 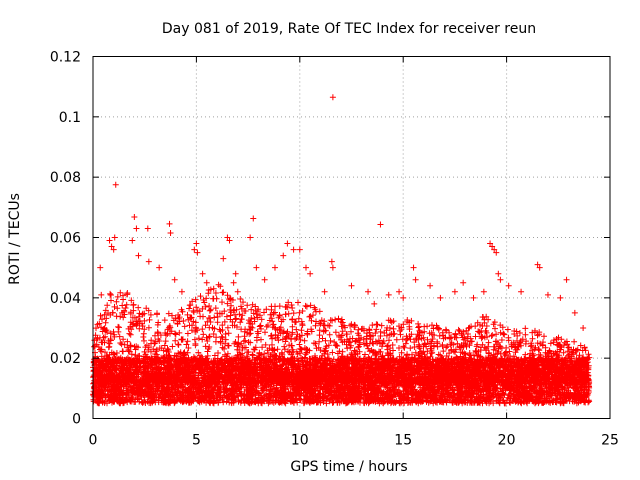 What do you see at coordinates (196, 441) in the screenshot?
I see `x-tick-label: 5` at bounding box center [196, 441].